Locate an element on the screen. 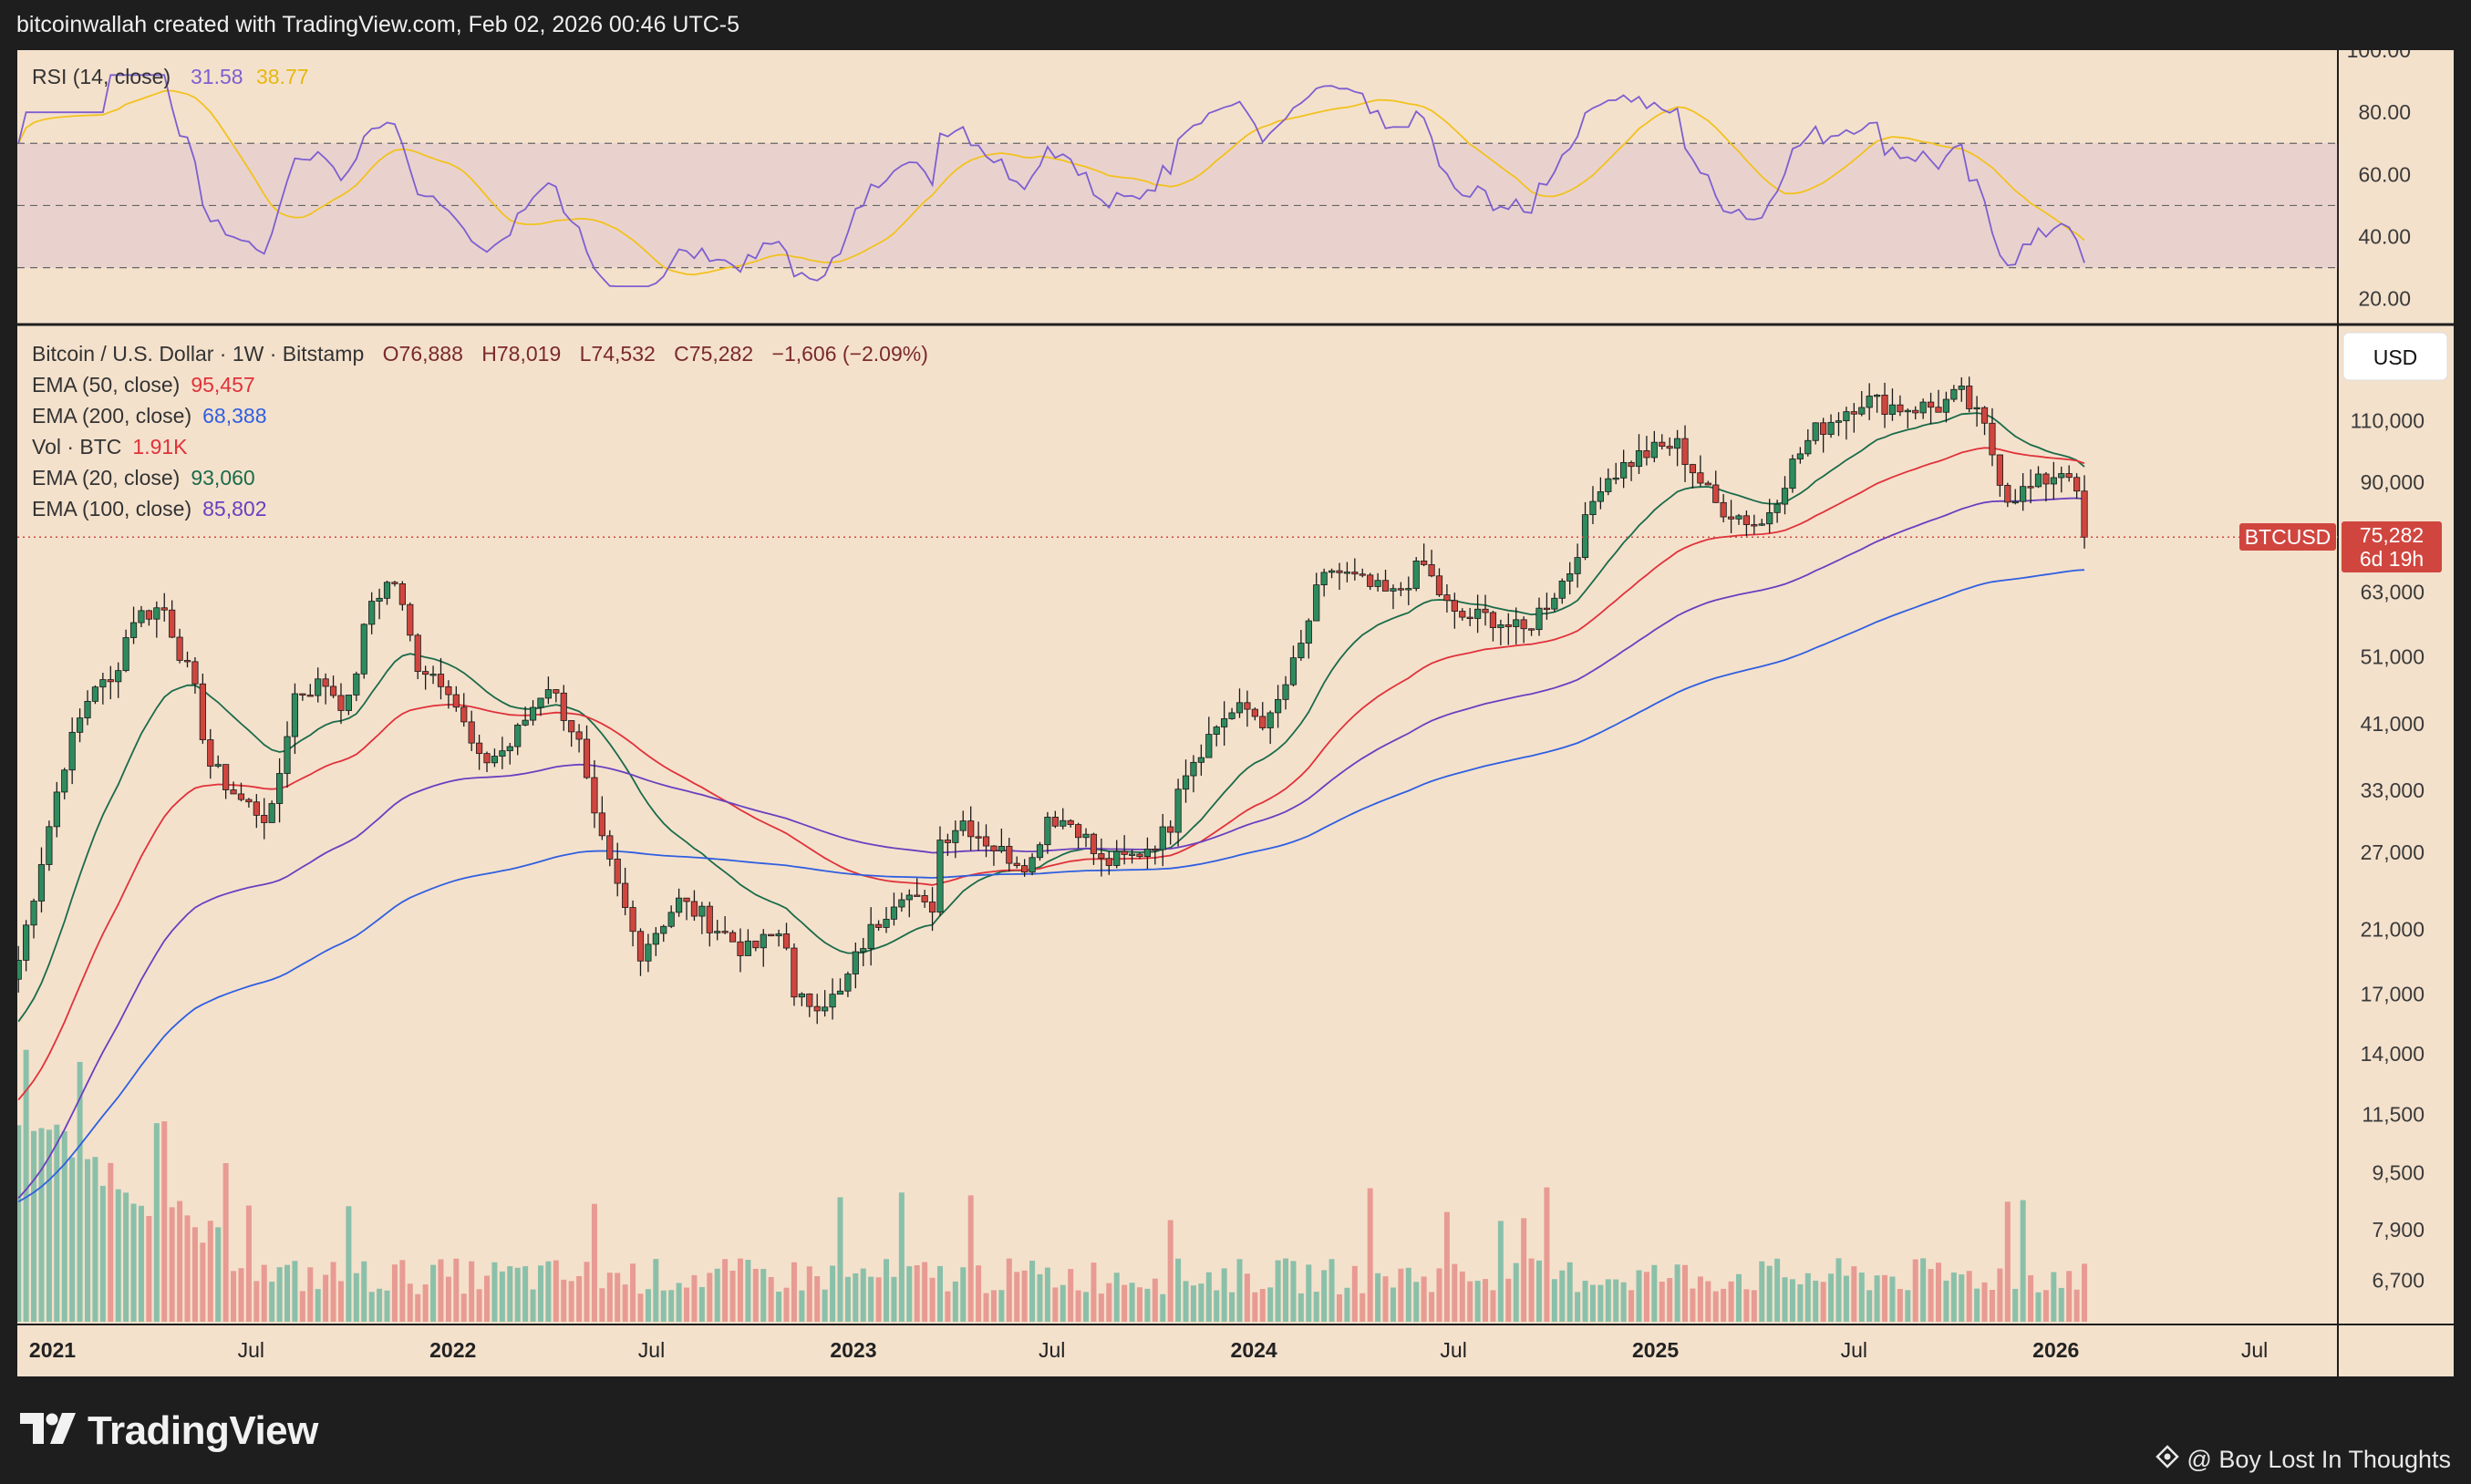  rsi-panel is located at coordinates (1177, 180).